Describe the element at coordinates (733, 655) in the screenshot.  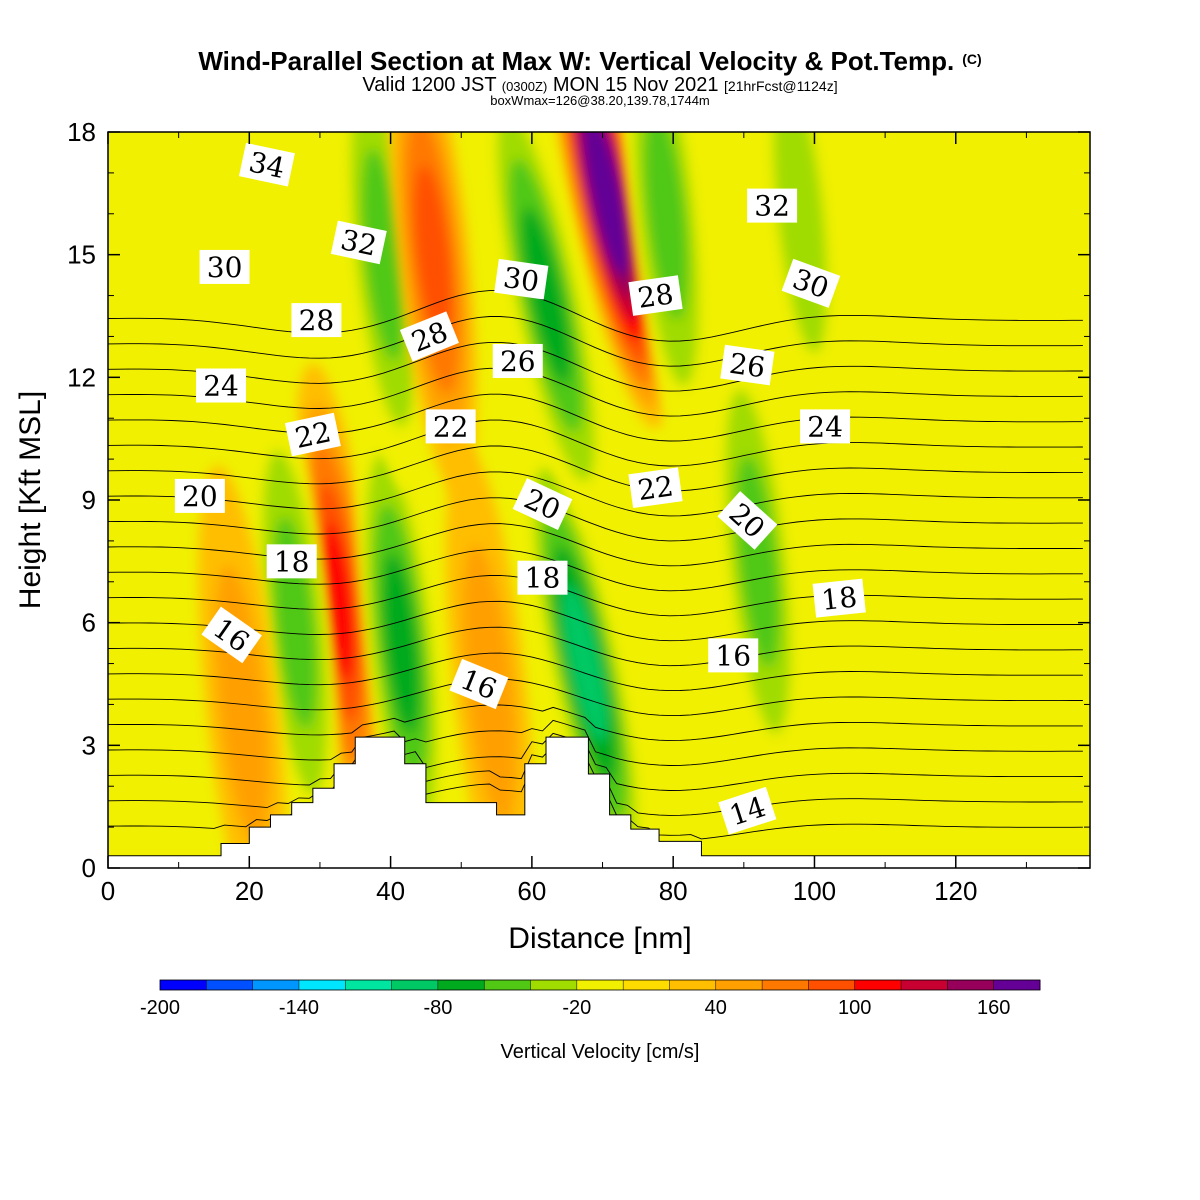
I see `svg-text: 16` at that location.